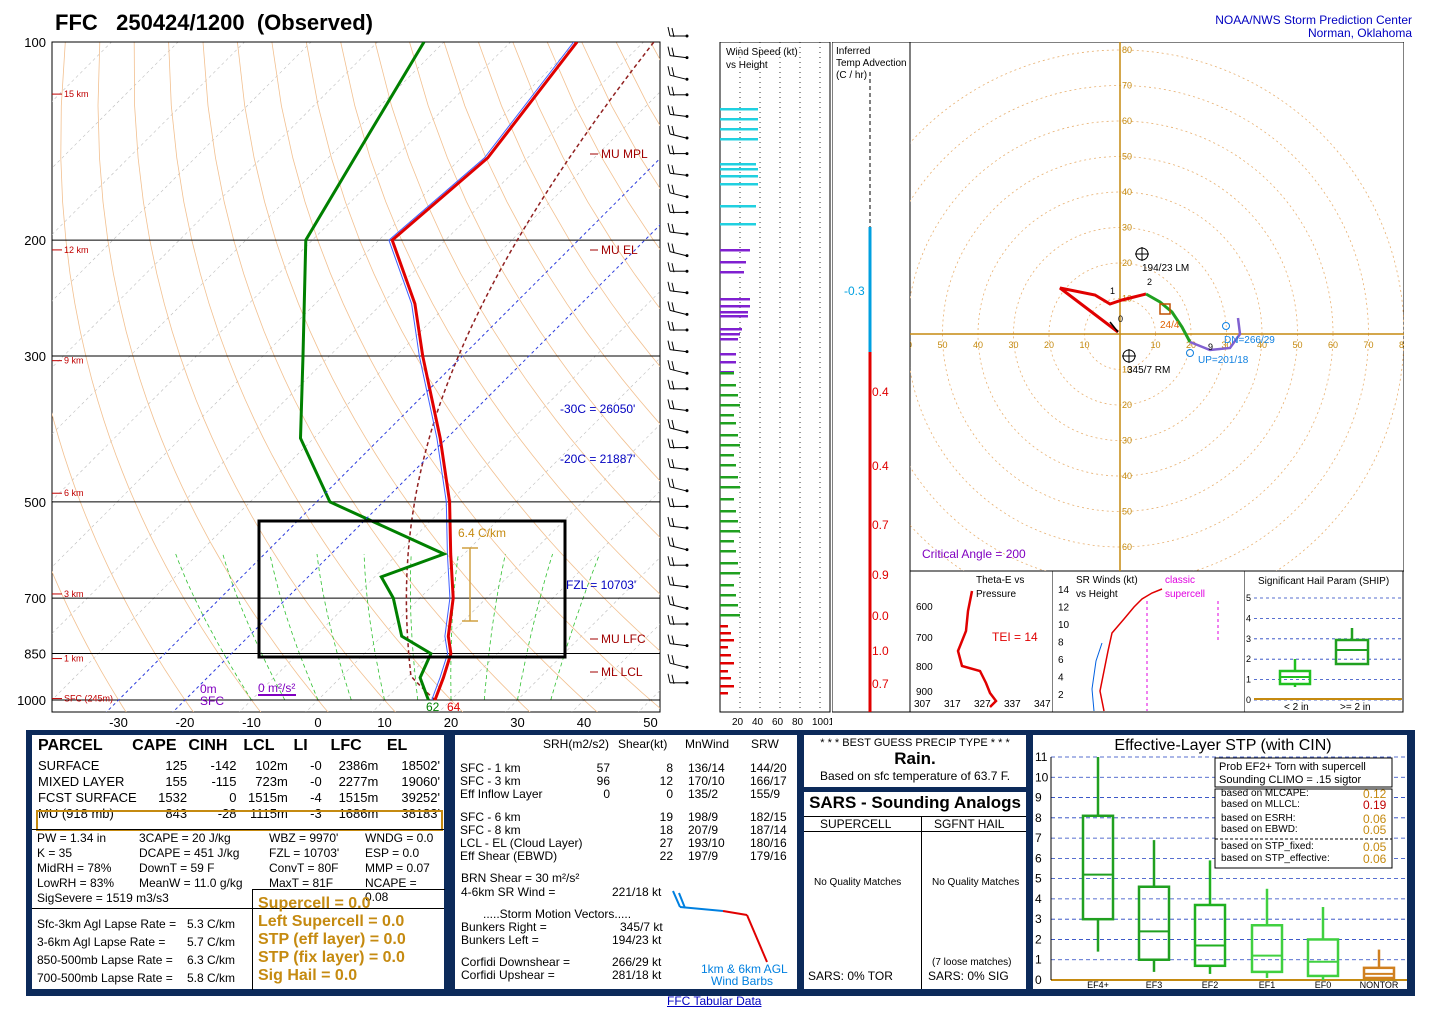 This screenshot has height=1010, width=1440. Describe the element at coordinates (268, 797) in the screenshot. I see `parcel-cell: 1515m` at that location.